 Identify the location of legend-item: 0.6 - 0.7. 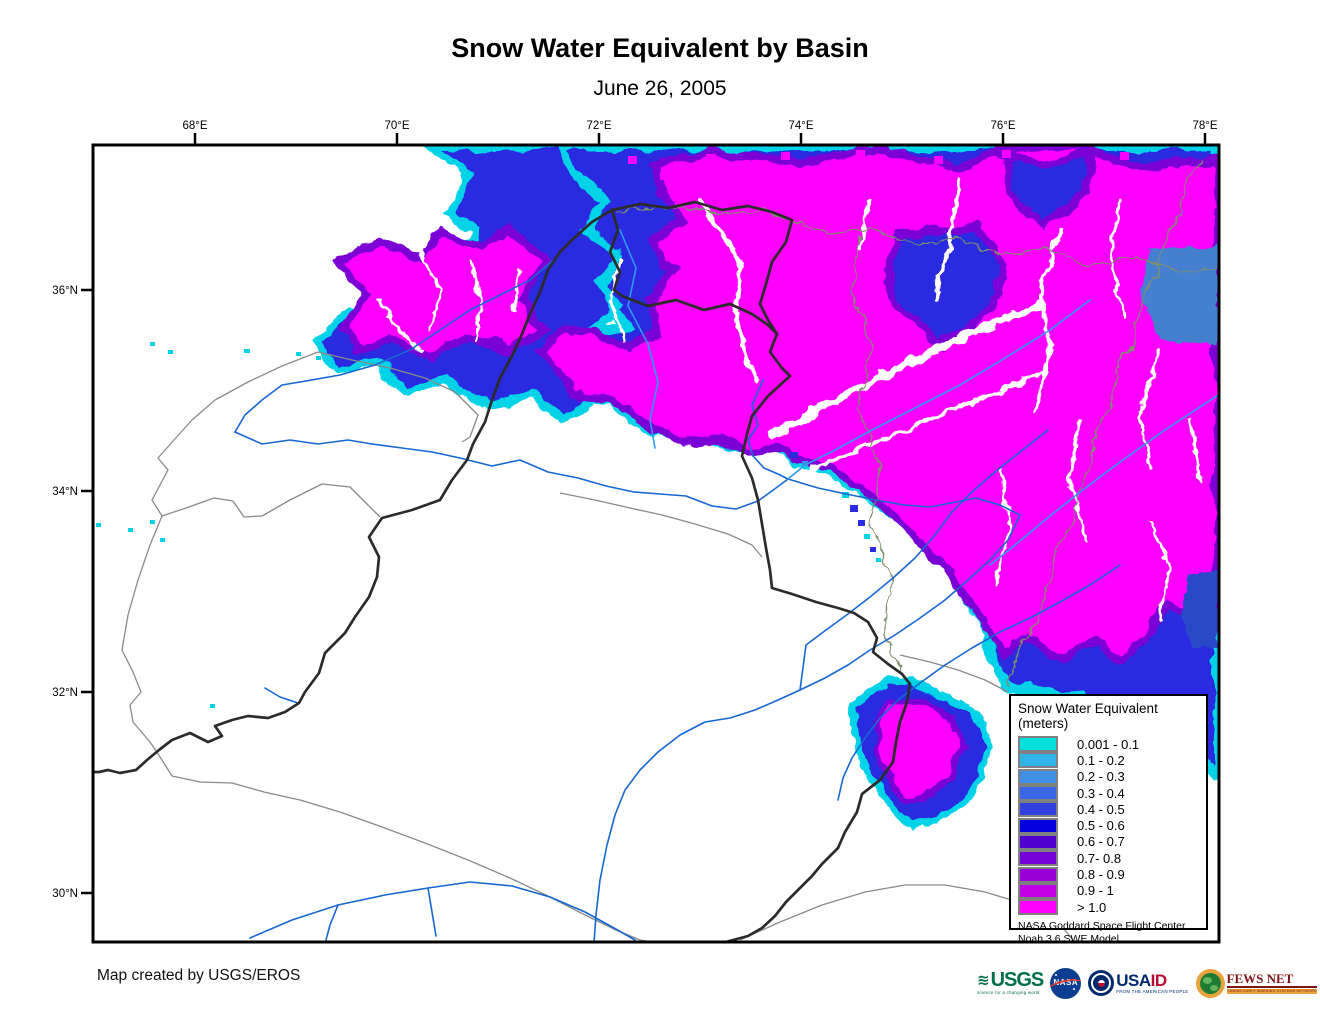
(1108, 841).